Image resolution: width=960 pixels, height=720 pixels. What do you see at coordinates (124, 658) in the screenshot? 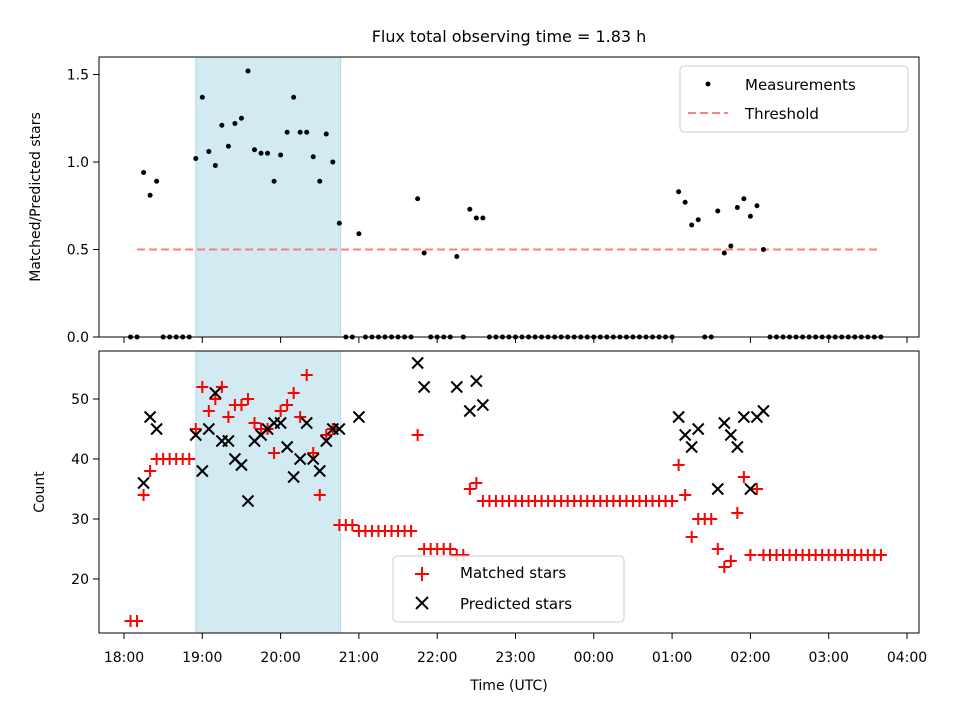
I see `x-tick-label: 18:00` at bounding box center [124, 658].